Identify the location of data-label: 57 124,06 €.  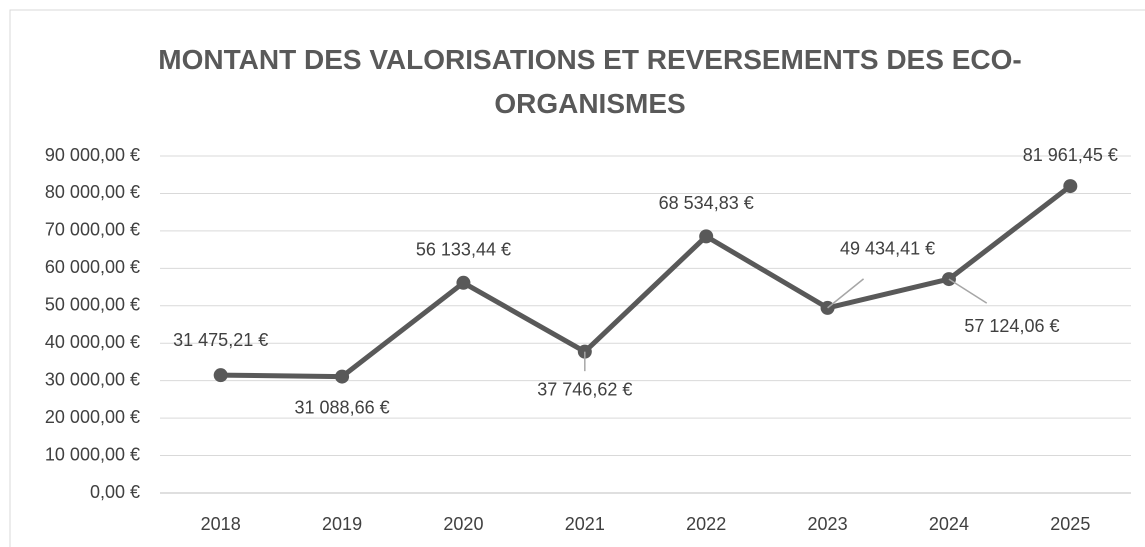
(1011, 326).